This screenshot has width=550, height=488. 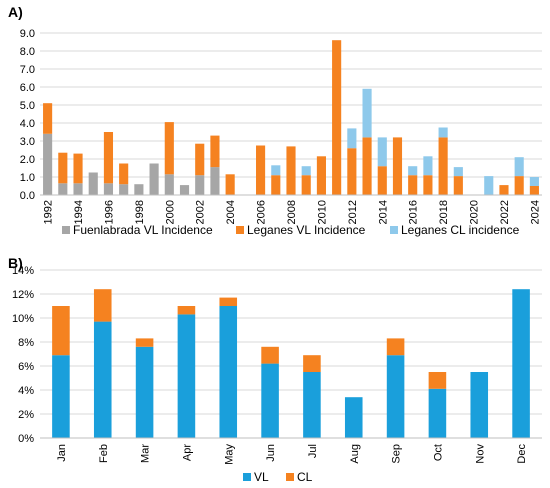 What do you see at coordinates (480, 454) in the screenshot?
I see `x-tick-label: Nov` at bounding box center [480, 454].